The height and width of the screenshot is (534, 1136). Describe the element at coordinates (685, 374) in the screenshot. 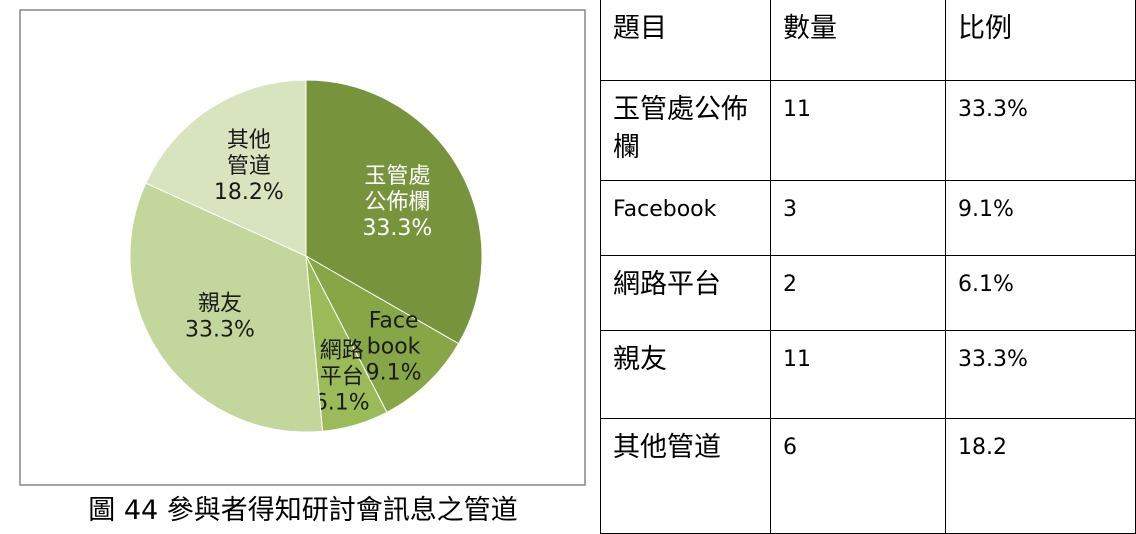

I see `table-cell: 親友` at that location.